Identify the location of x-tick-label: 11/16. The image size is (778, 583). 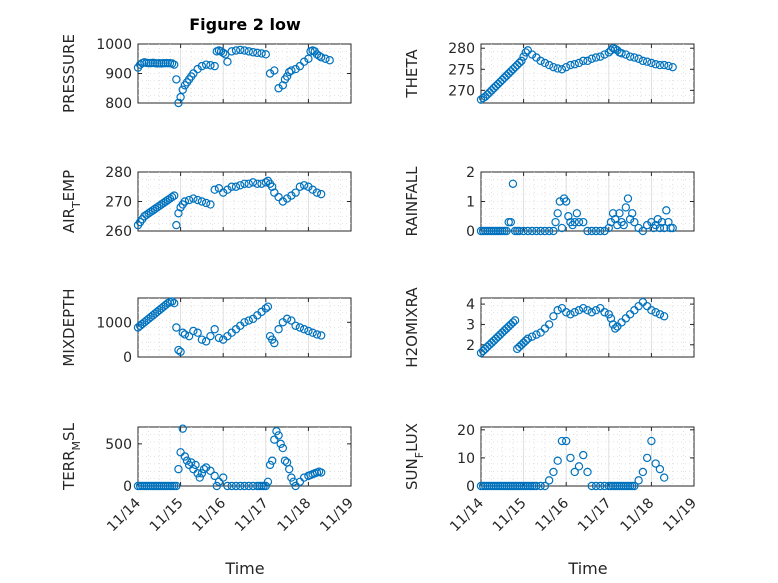
(209, 515).